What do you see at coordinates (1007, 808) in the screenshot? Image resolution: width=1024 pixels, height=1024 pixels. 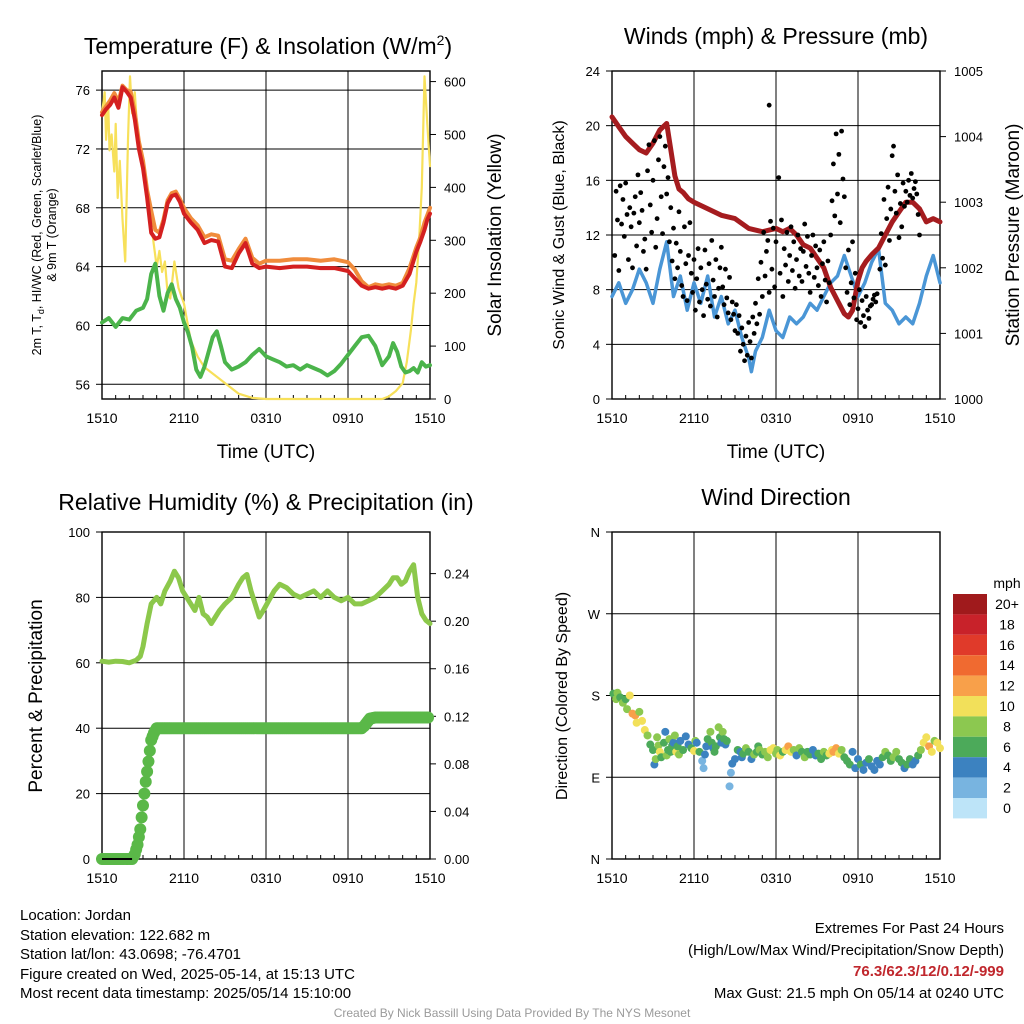 I see `colorbar-label: 0` at bounding box center [1007, 808].